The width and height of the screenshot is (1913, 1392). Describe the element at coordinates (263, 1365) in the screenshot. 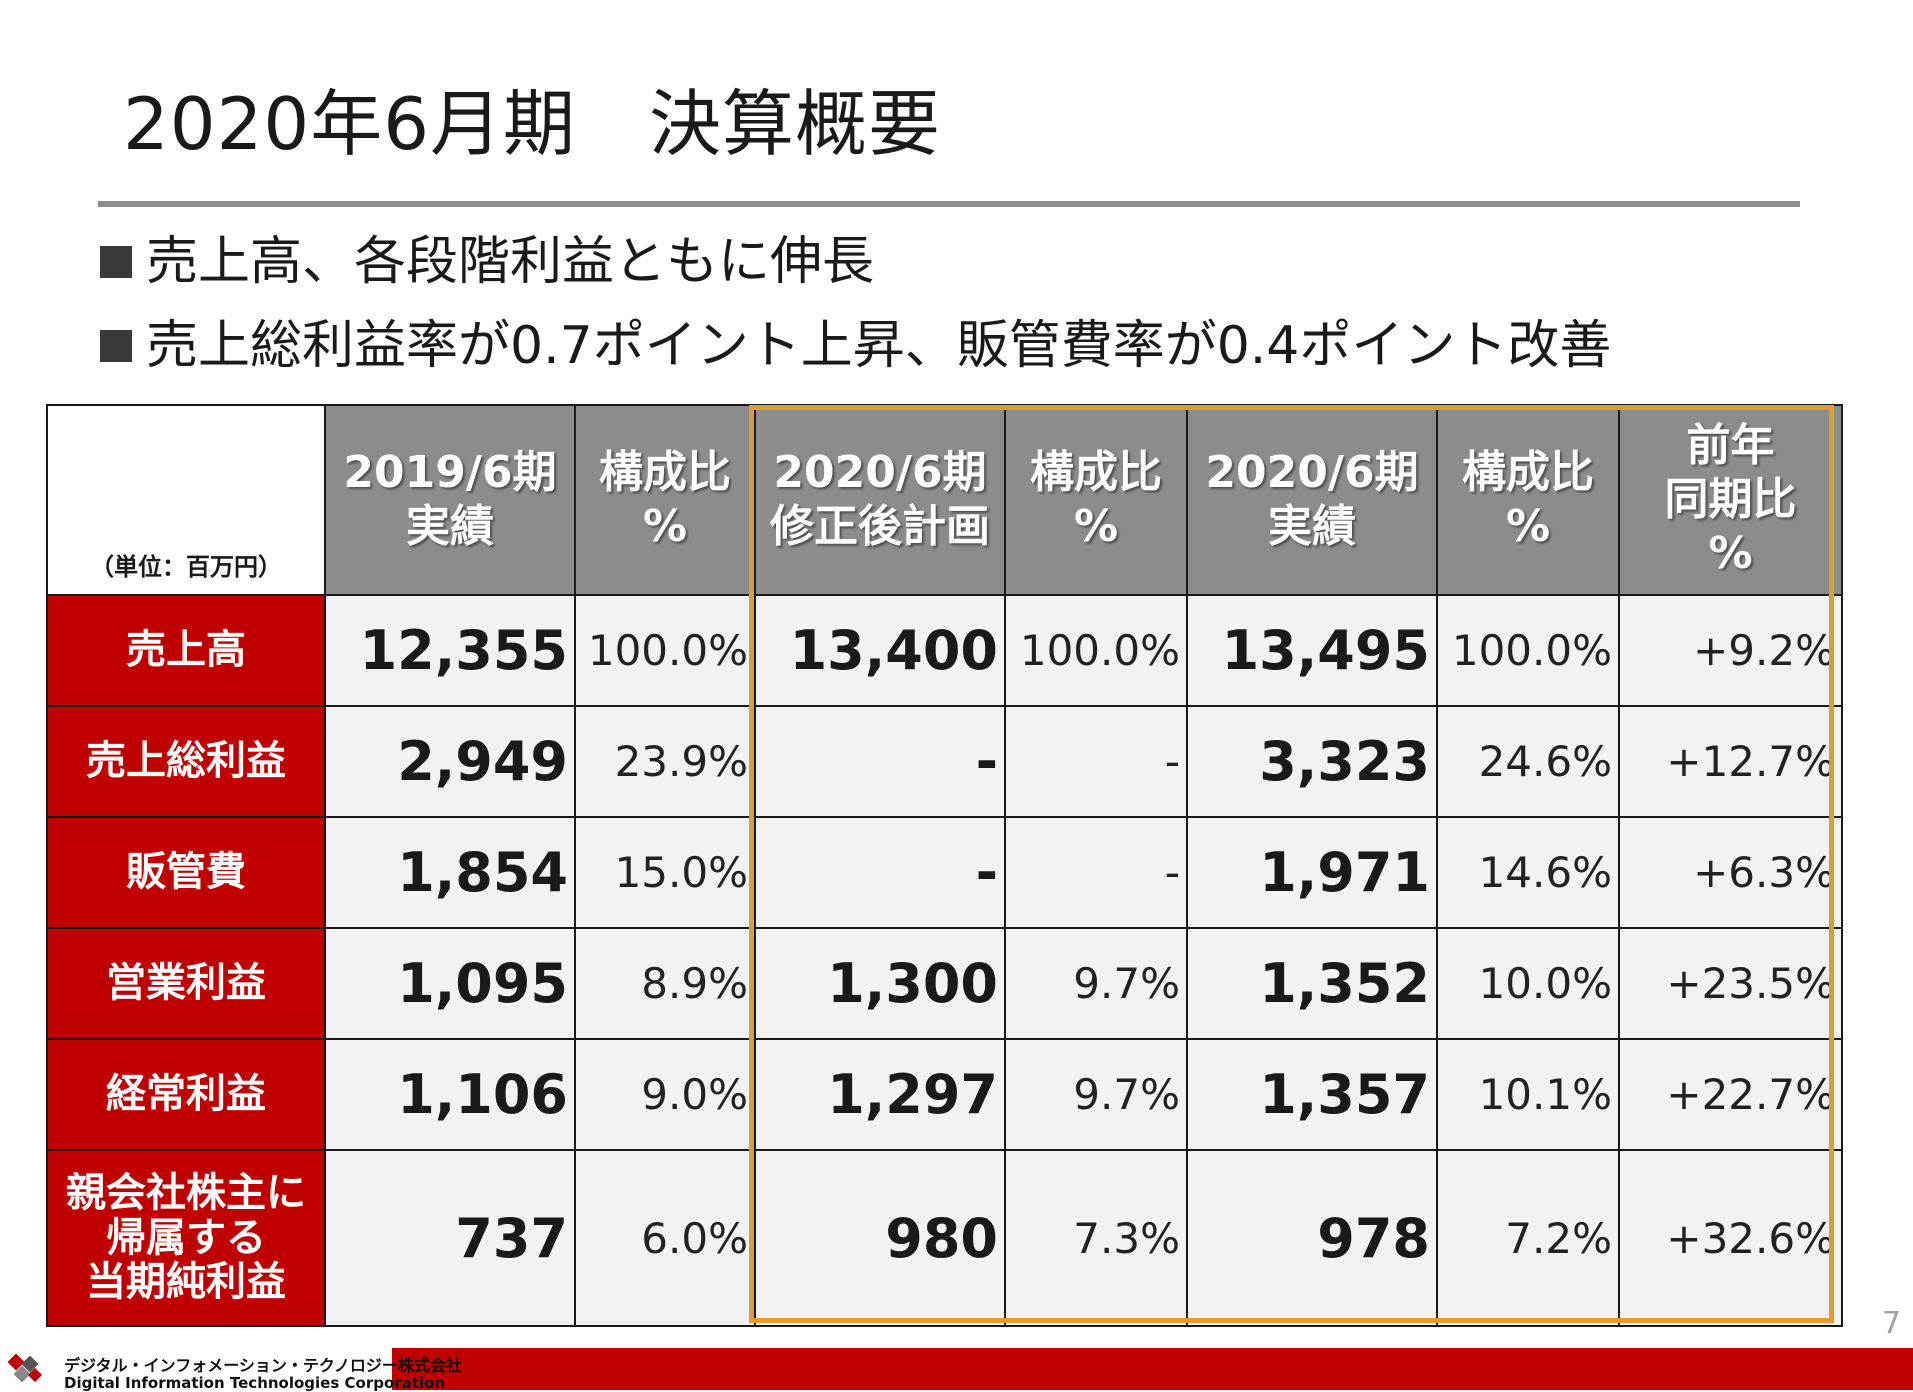

I see `company-name-jp: デジタル・インフォメーション・テクノロジー株式会社` at that location.